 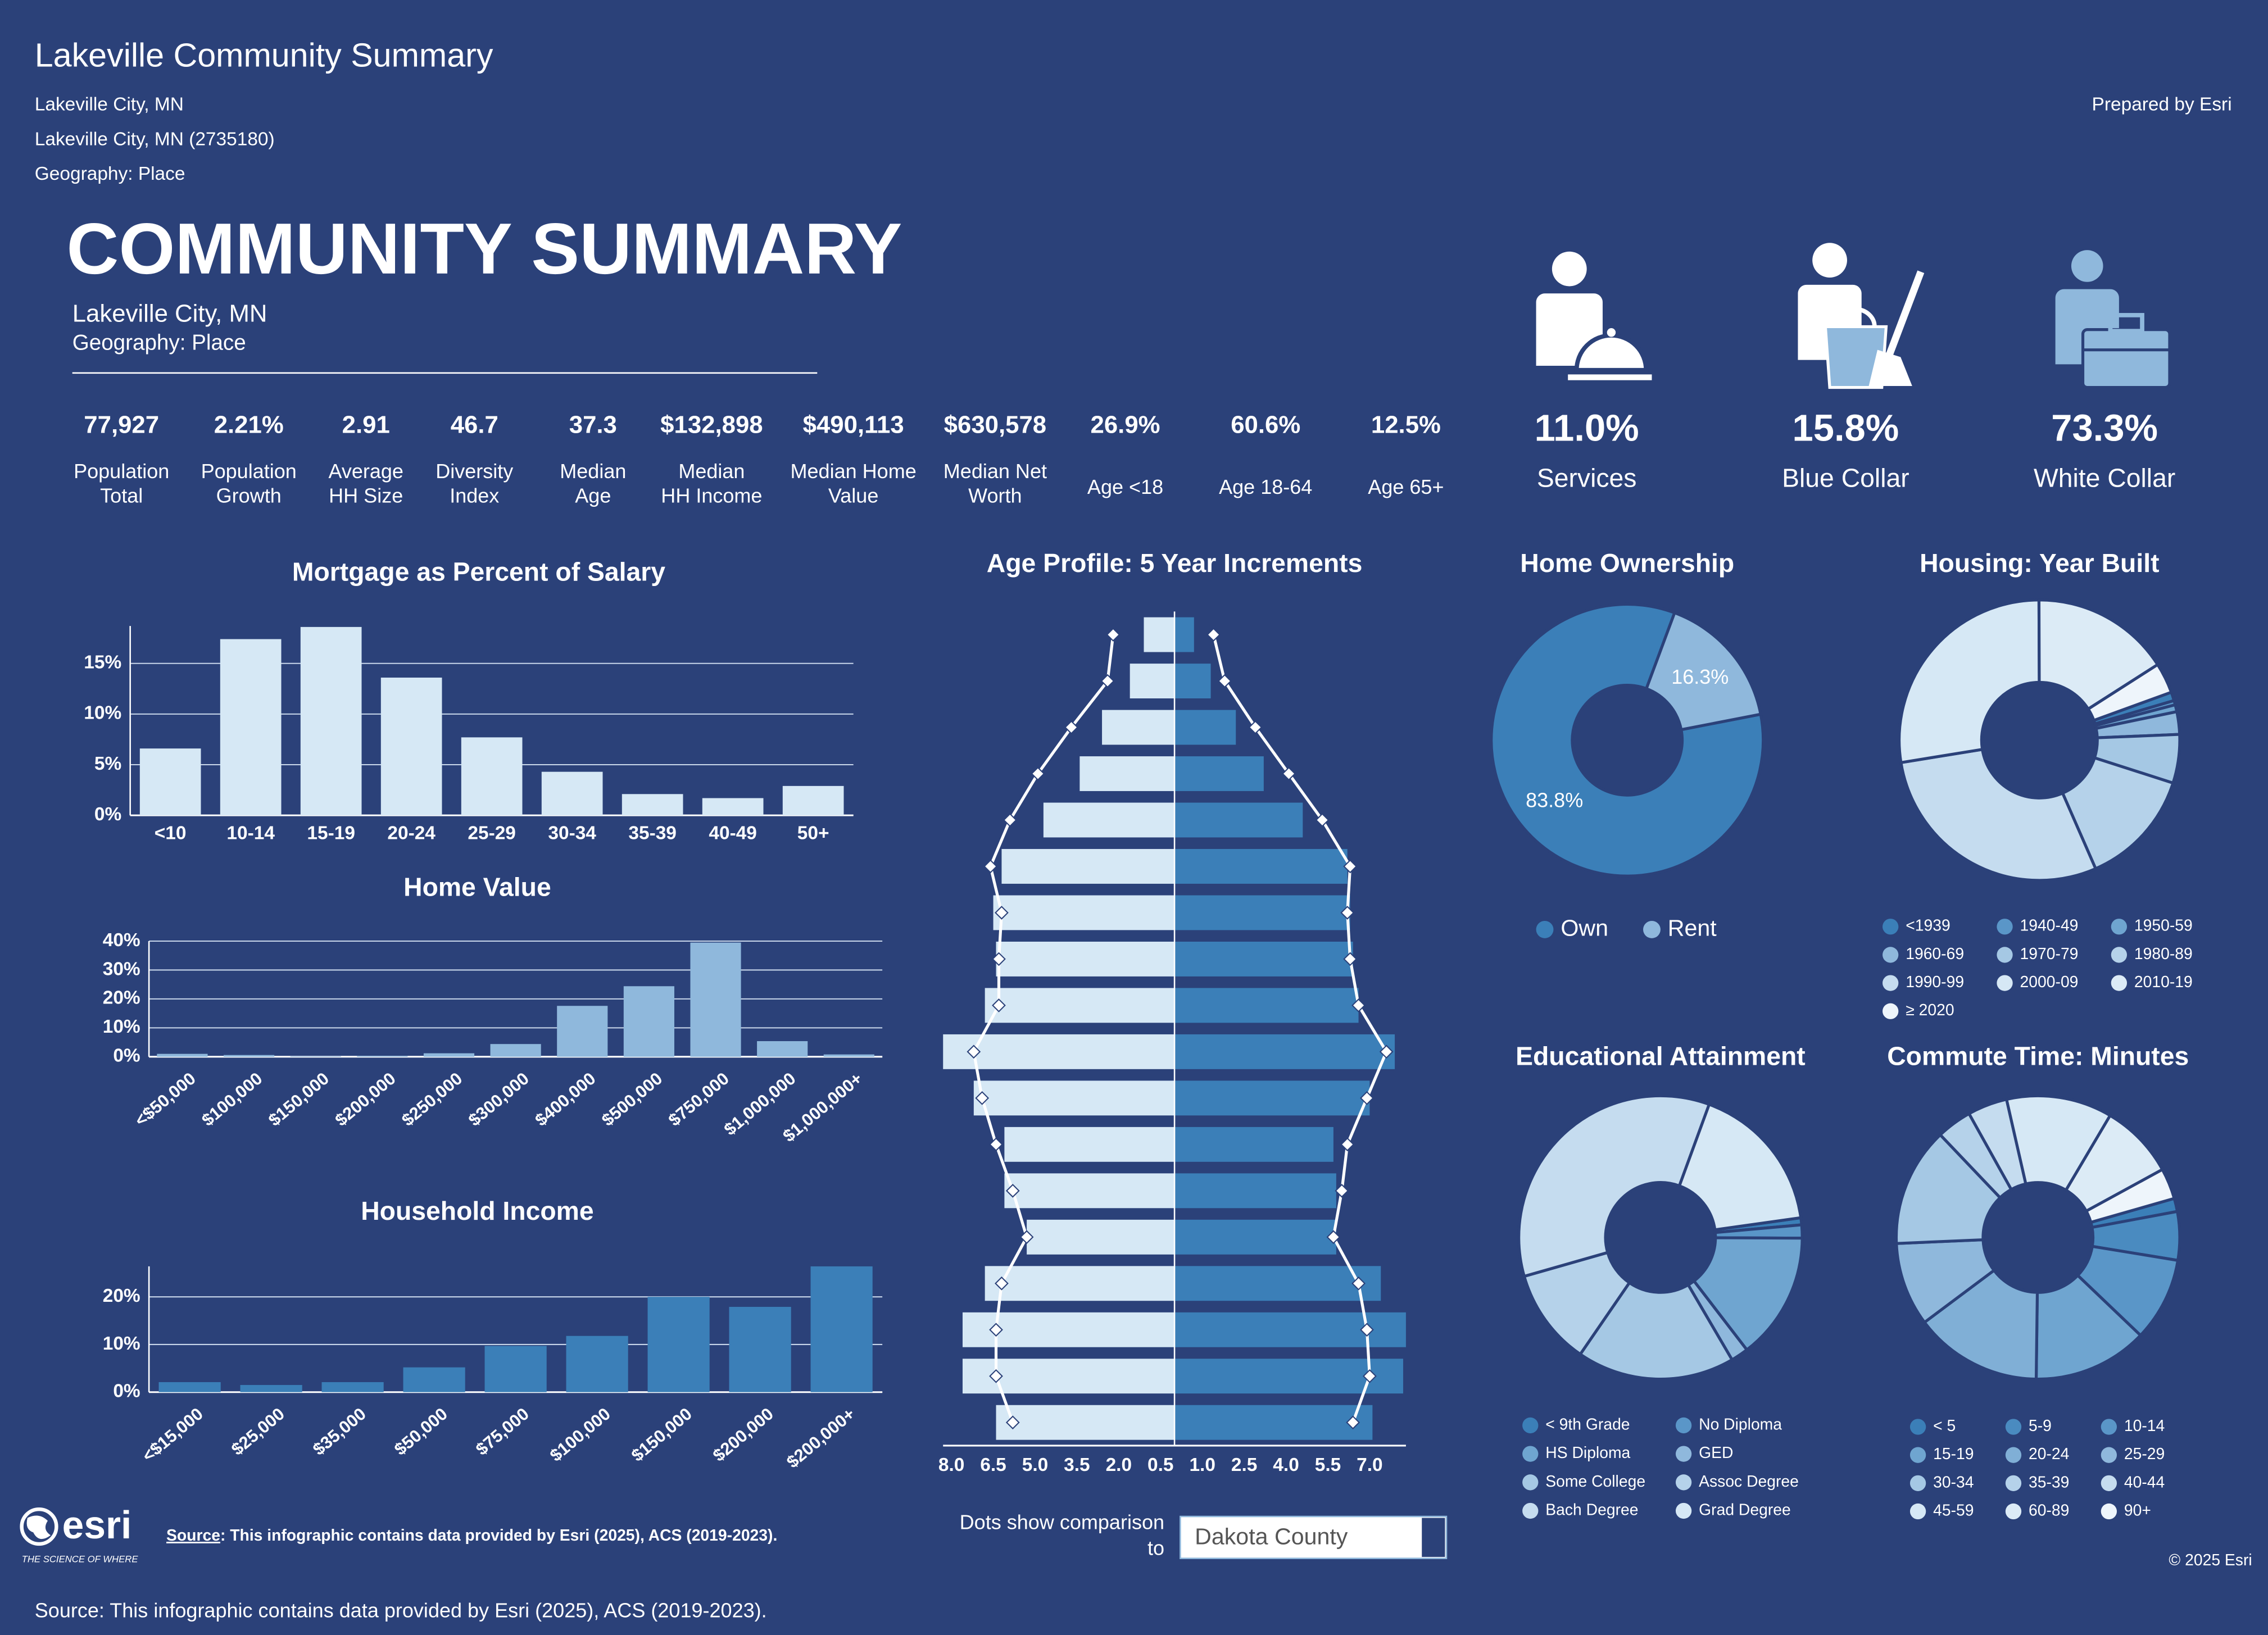 I want to click on icon-services, so click(x=1594, y=315).